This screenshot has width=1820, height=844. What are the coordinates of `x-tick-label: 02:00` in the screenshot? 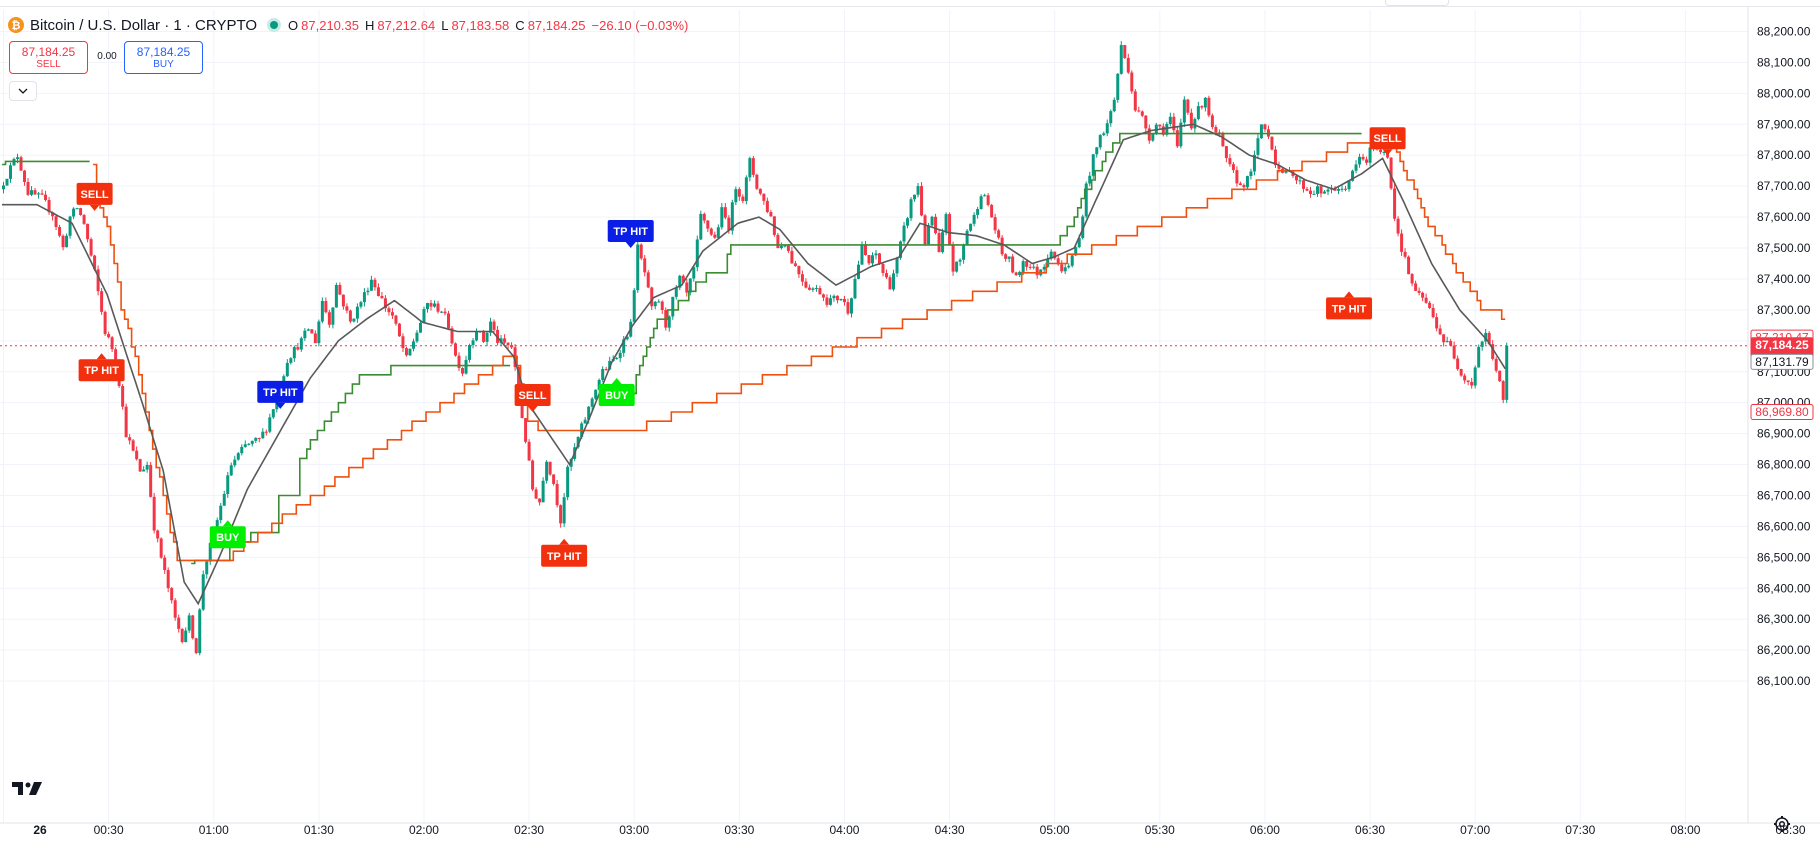 It's located at (424, 830).